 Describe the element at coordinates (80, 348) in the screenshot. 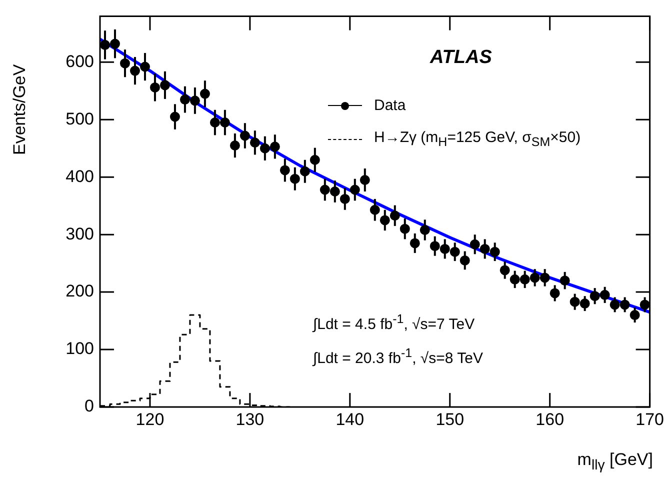

I see `y-tick-label: 100` at that location.